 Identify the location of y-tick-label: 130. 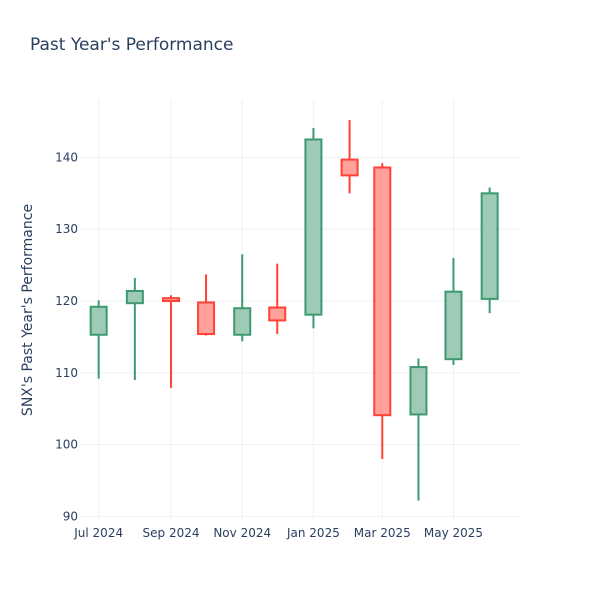
(66, 229).